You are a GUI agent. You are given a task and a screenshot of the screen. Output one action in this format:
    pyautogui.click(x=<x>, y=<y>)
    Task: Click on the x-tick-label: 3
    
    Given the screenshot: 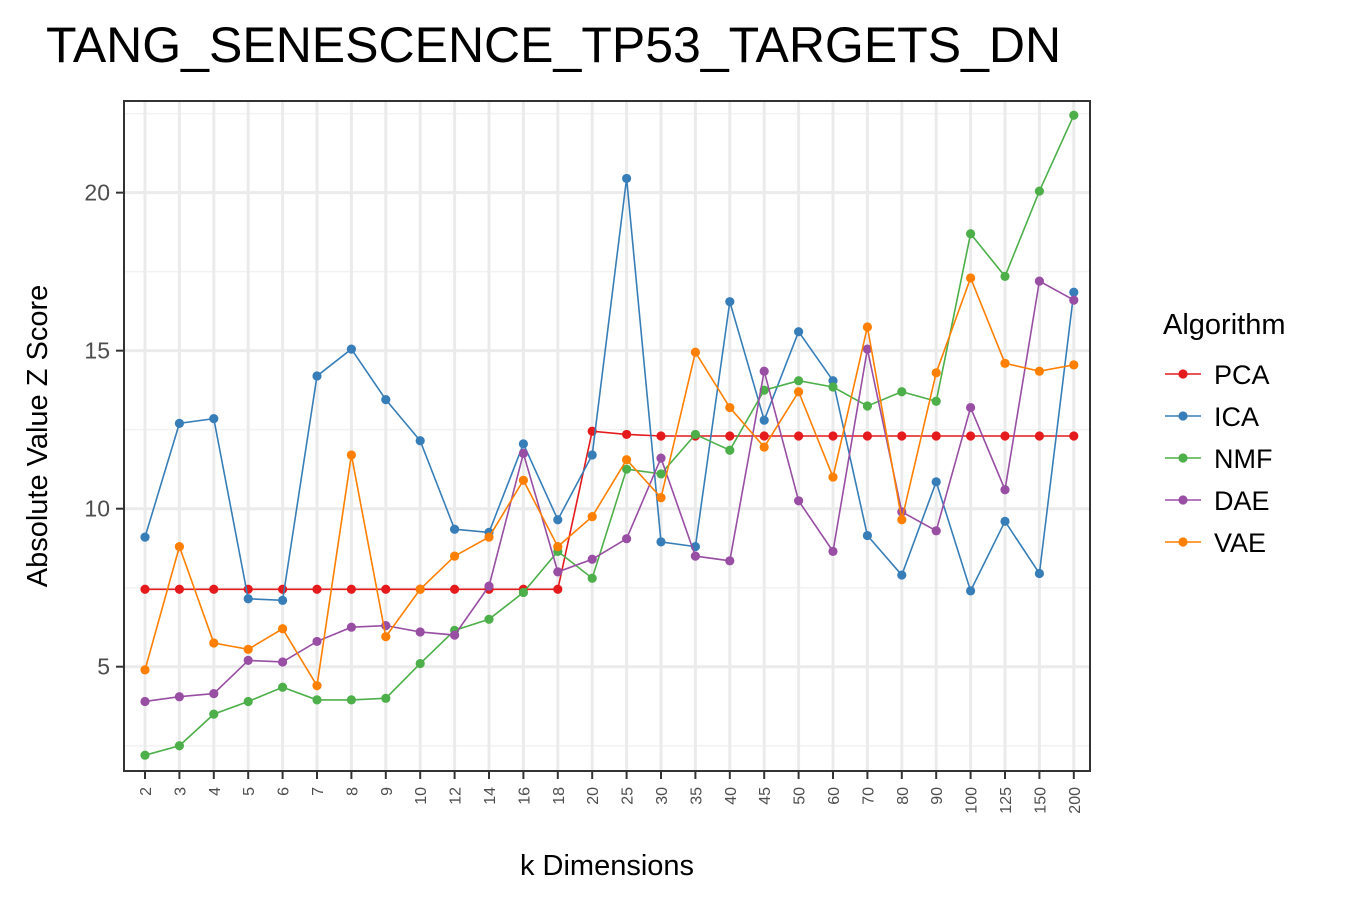 What is the action you would take?
    pyautogui.click(x=180, y=791)
    